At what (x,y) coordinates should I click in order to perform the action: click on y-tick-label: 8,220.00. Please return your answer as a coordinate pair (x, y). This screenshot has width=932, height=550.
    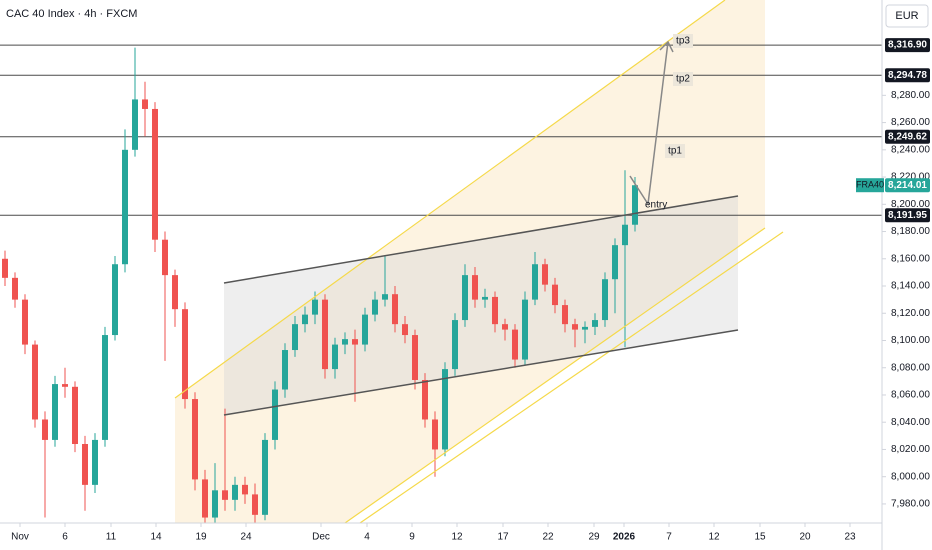
    Looking at the image, I should click on (910, 177).